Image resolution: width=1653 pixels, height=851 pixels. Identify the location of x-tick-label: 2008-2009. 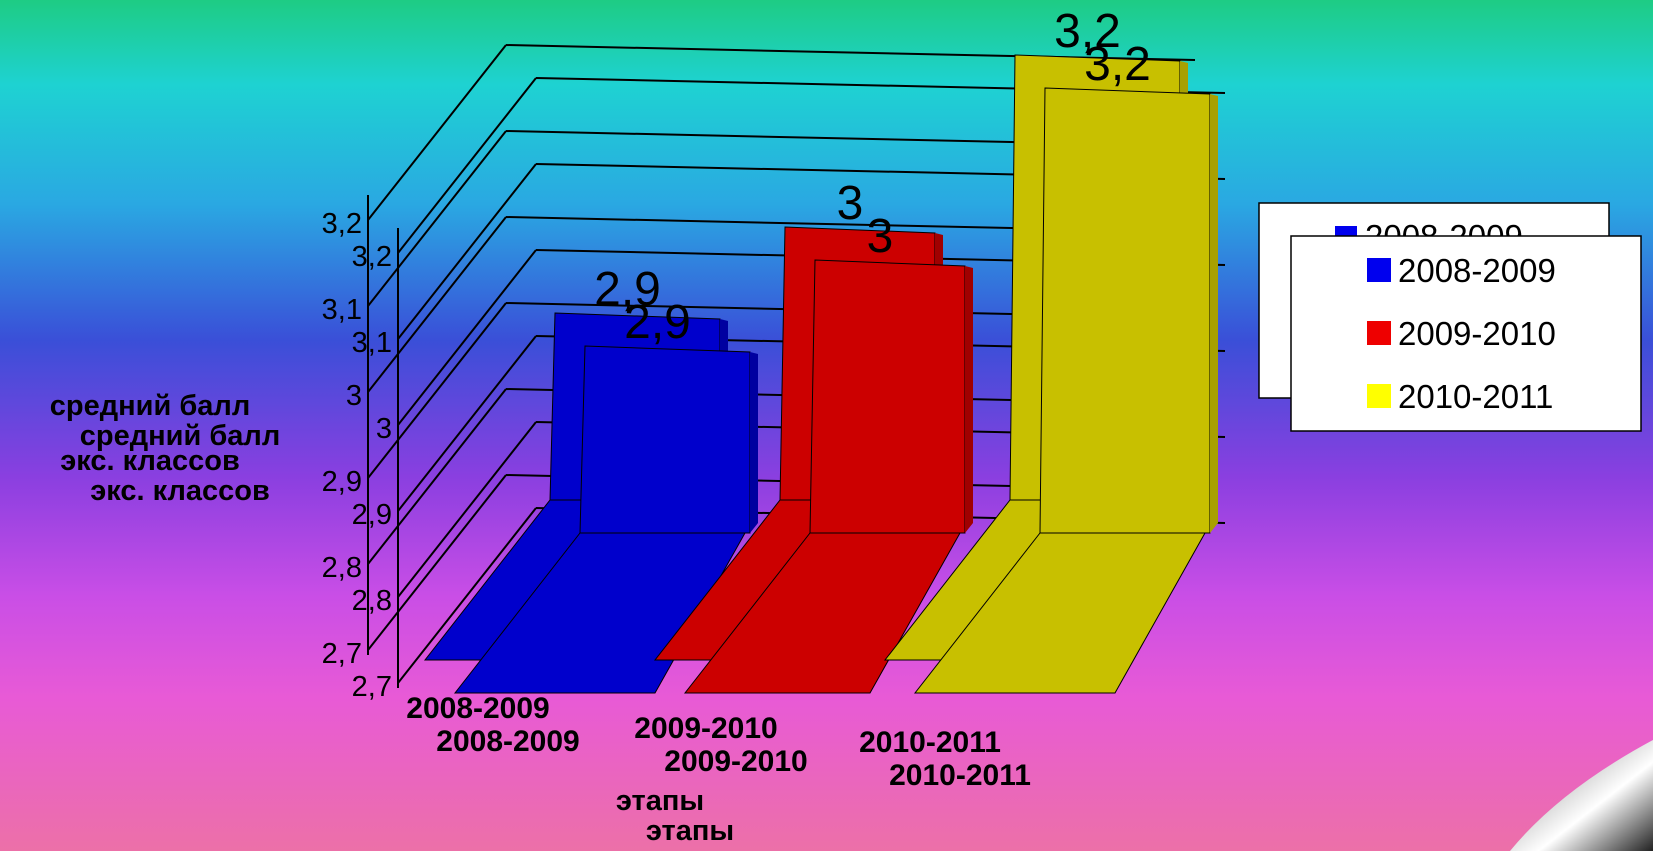
(477, 708).